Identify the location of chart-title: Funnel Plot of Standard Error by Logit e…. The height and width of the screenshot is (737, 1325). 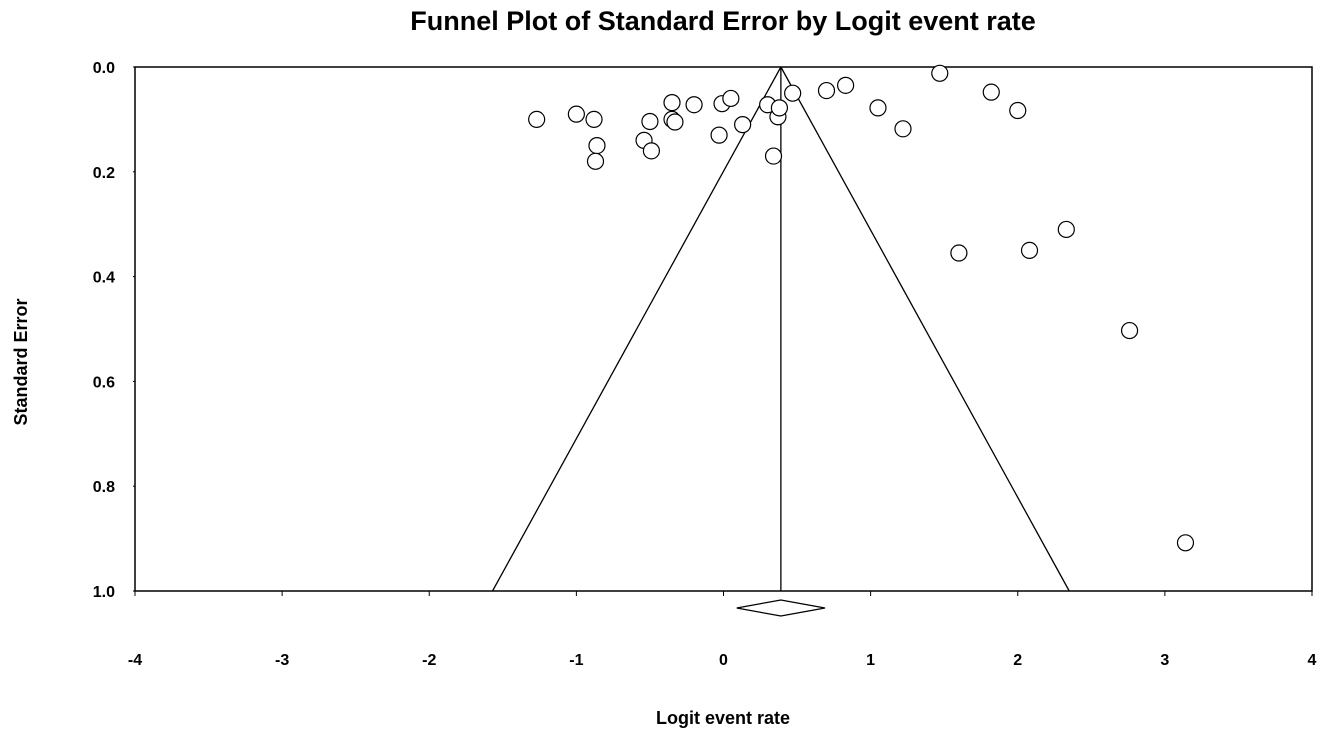
(723, 21).